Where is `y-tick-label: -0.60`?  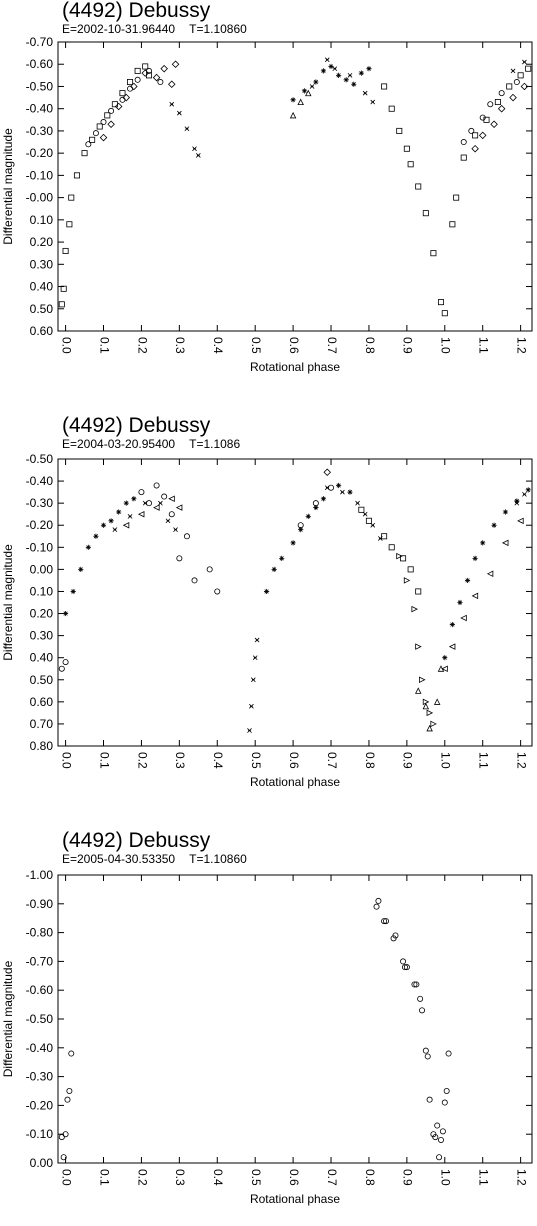
y-tick-label: -0.60 is located at coordinates (40, 990).